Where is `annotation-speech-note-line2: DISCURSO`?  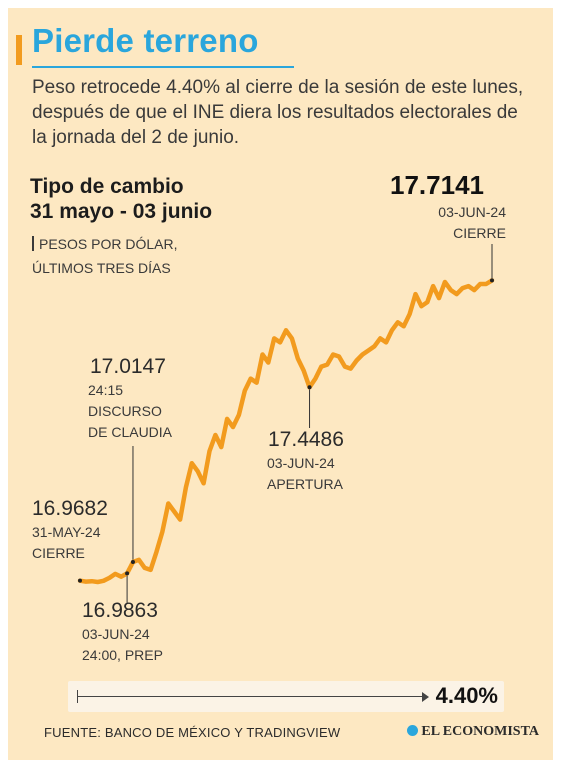 annotation-speech-note-line2: DISCURSO is located at coordinates (125, 411).